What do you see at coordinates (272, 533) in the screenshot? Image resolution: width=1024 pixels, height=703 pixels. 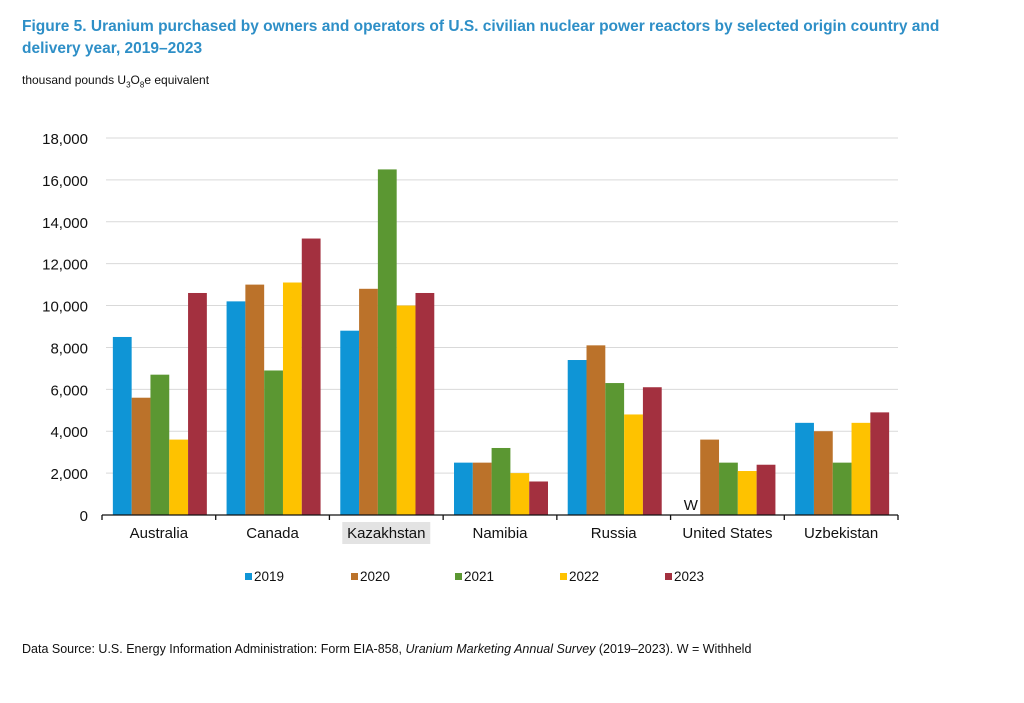 I see `x-tick-label: Canada` at bounding box center [272, 533].